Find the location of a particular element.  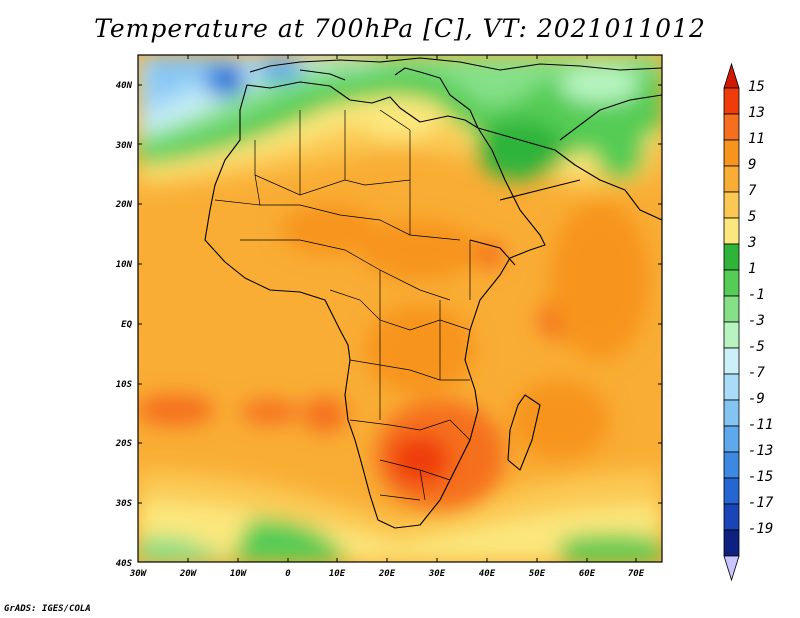

y-tick-label: 10S is located at coordinates (124, 385).